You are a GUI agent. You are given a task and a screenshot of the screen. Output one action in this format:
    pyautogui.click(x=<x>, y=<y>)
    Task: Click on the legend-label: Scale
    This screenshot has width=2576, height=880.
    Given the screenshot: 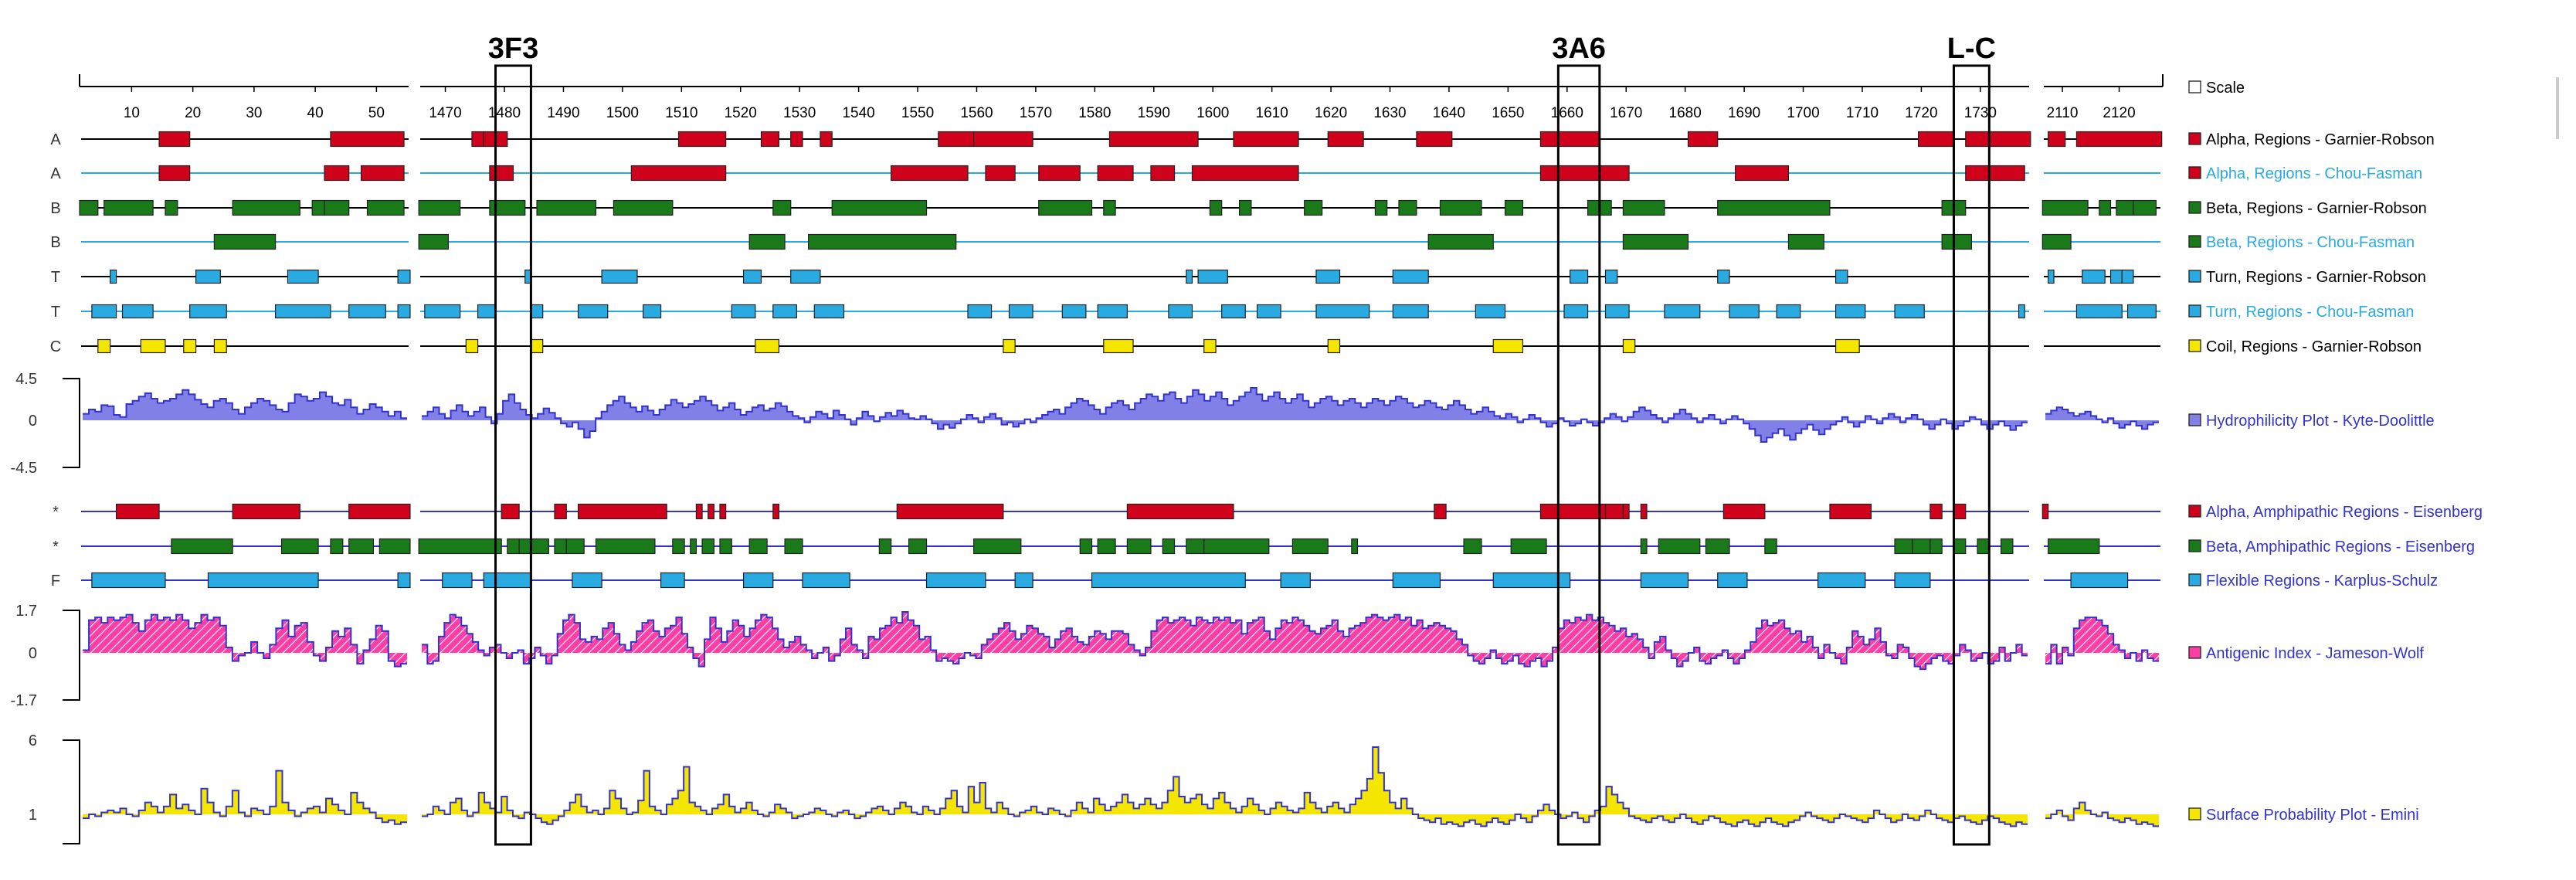 What is the action you would take?
    pyautogui.click(x=2225, y=89)
    